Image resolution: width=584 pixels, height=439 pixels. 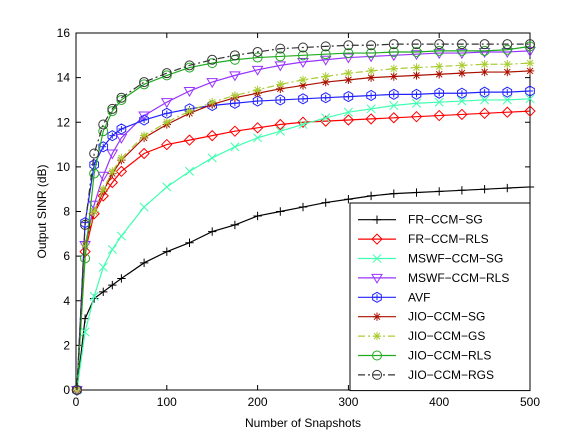 What do you see at coordinates (64, 78) in the screenshot?
I see `y-tick-label: 14` at bounding box center [64, 78].